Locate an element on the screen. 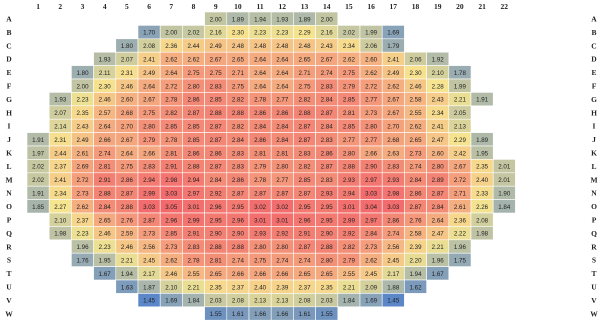 The height and width of the screenshot is (324, 603). heatmap-cell: 2.44 is located at coordinates (60, 152).